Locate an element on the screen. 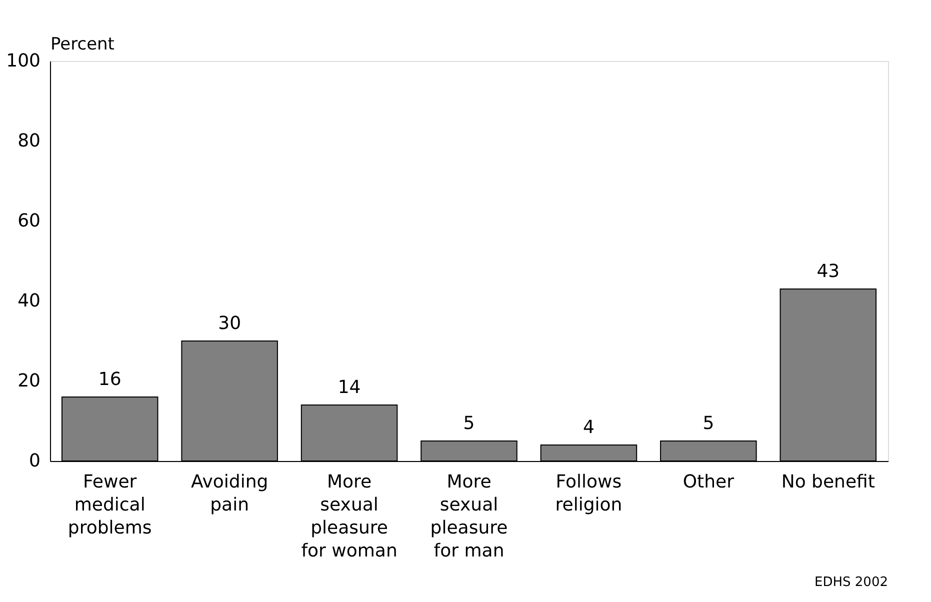  y-tick-label: 0 is located at coordinates (34, 461).